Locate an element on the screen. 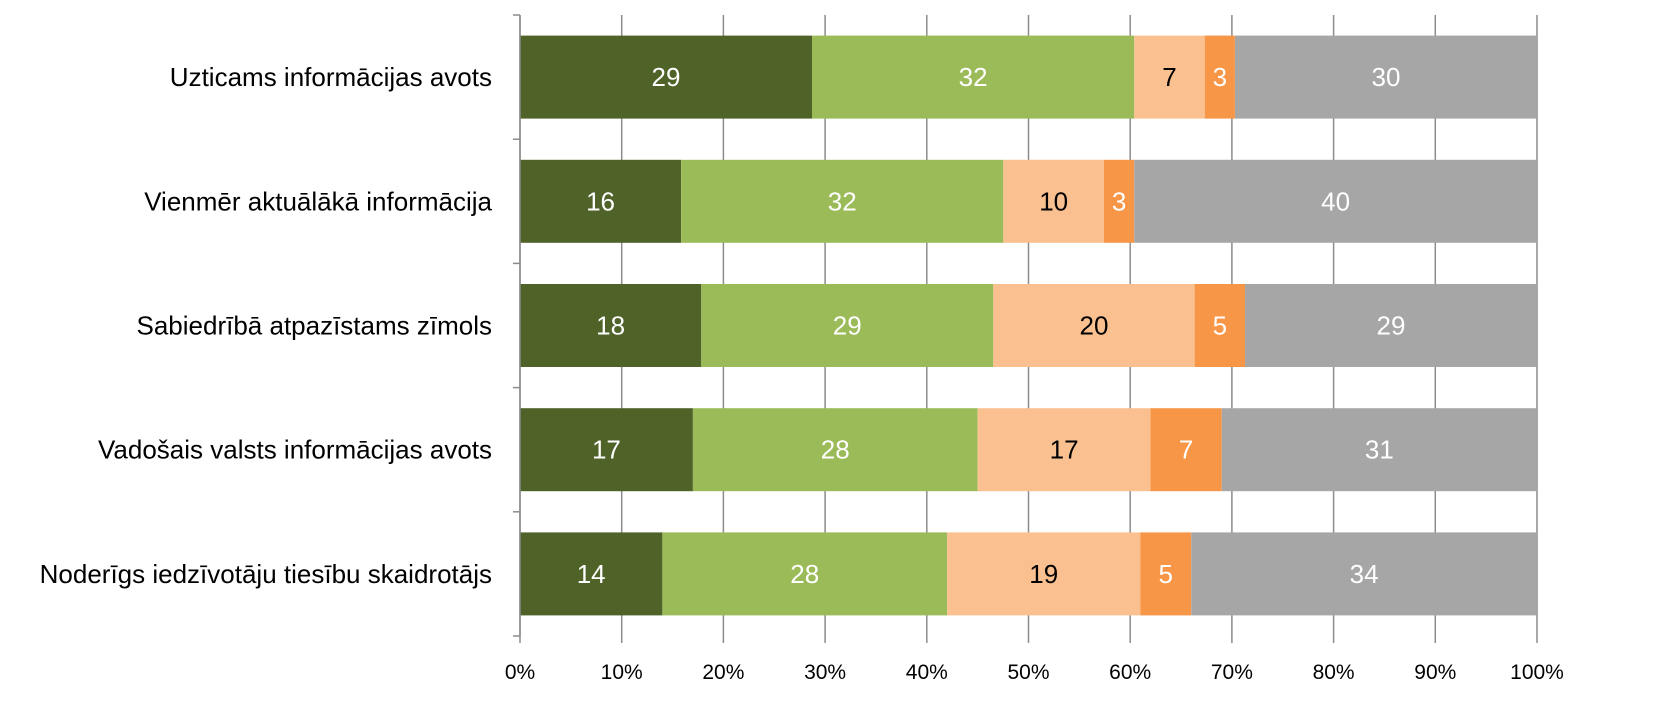 This screenshot has height=719, width=1655. category-label: Noderīgs iedzīvotāju tiesību skaidrotājs is located at coordinates (266, 574).